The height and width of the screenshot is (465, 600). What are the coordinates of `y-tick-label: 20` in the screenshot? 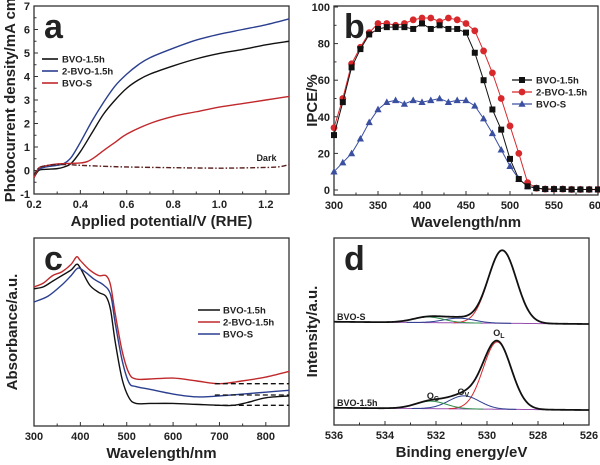 It's located at (324, 154).